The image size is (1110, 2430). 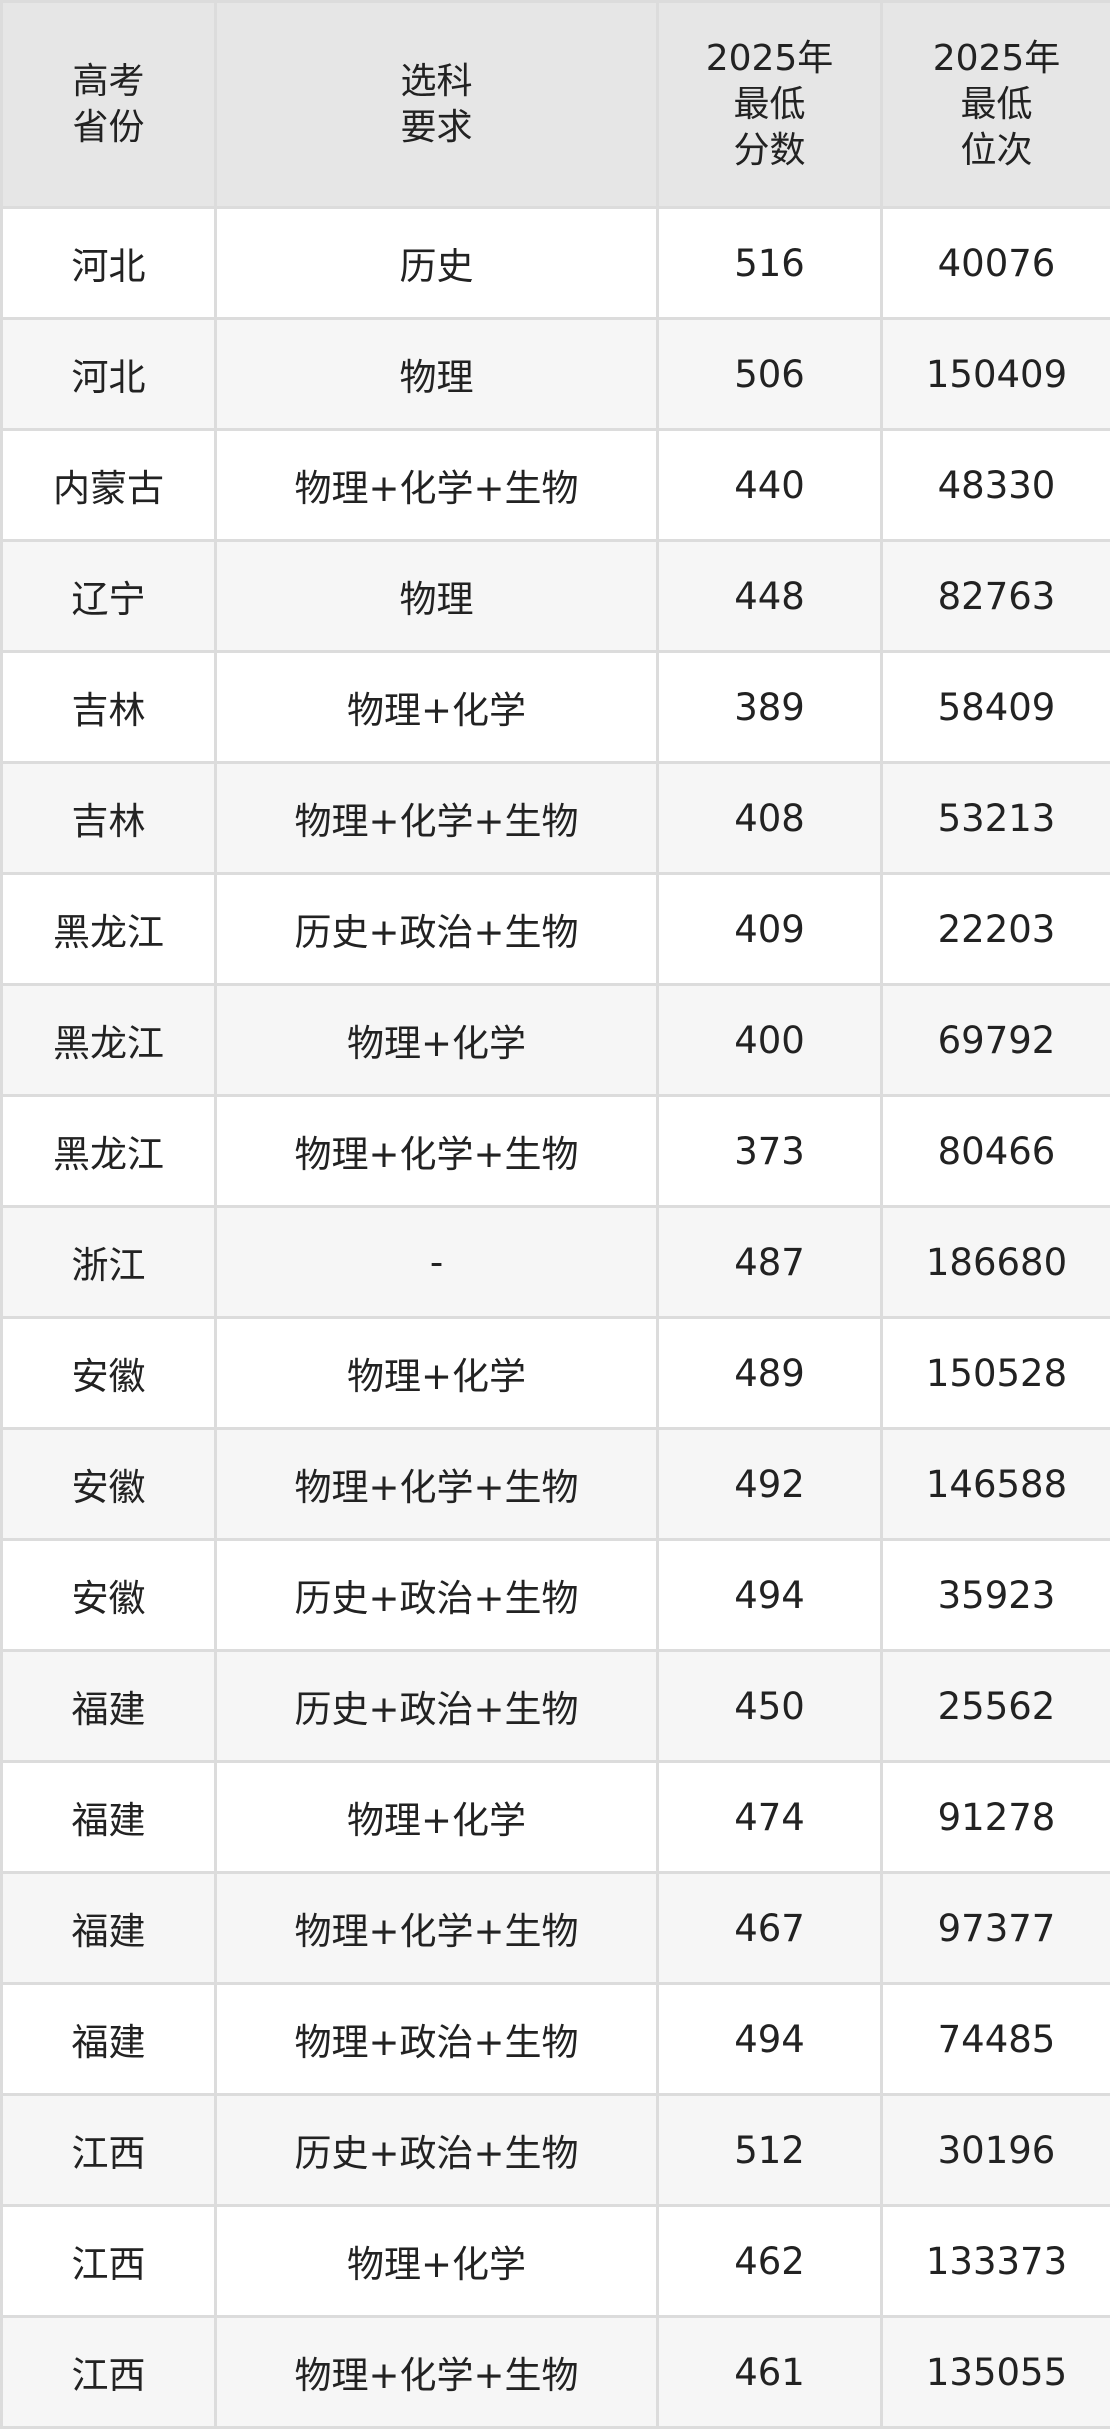 I want to click on cell-min-score: 461, so click(x=769, y=2372).